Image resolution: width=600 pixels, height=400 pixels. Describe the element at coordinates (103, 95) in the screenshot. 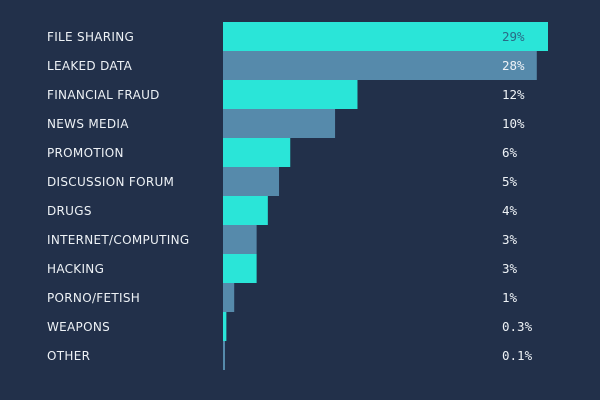

I see `category-label: FINANCIAL FRAUD` at that location.